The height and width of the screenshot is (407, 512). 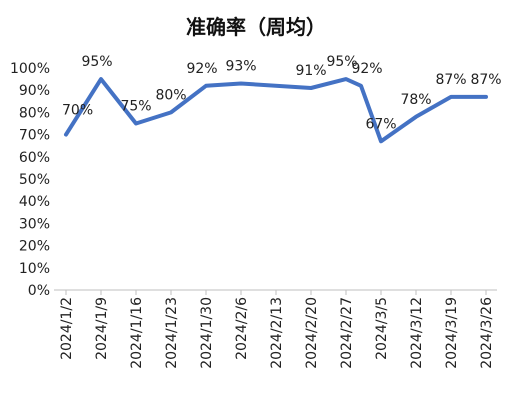 What do you see at coordinates (34, 224) in the screenshot?
I see `y-tick-label: 30%` at bounding box center [34, 224].